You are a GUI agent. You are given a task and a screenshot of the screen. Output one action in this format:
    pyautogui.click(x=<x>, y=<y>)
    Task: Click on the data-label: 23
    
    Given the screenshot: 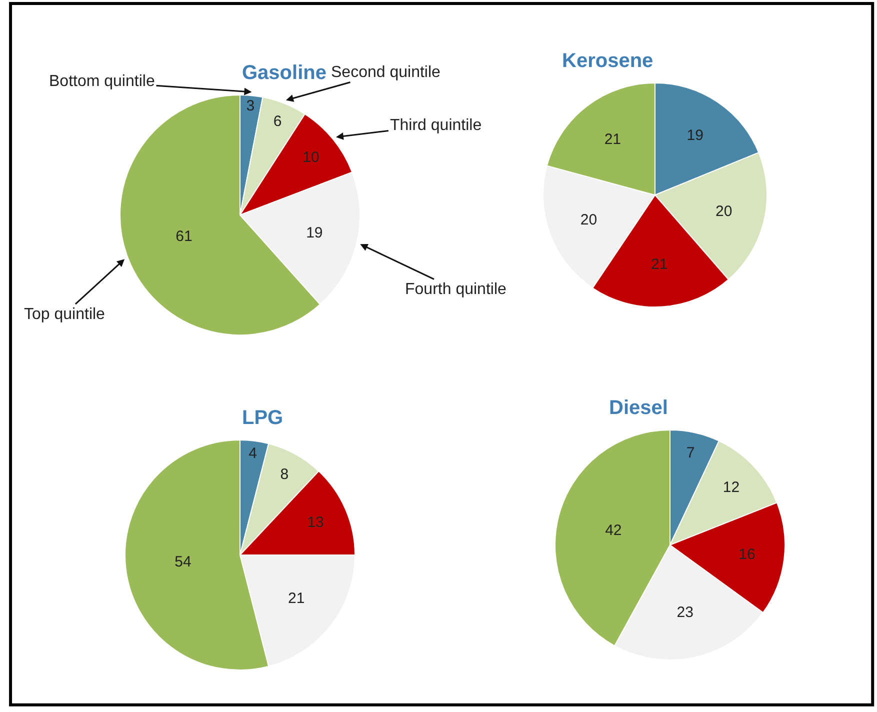 What is the action you would take?
    pyautogui.click(x=685, y=613)
    